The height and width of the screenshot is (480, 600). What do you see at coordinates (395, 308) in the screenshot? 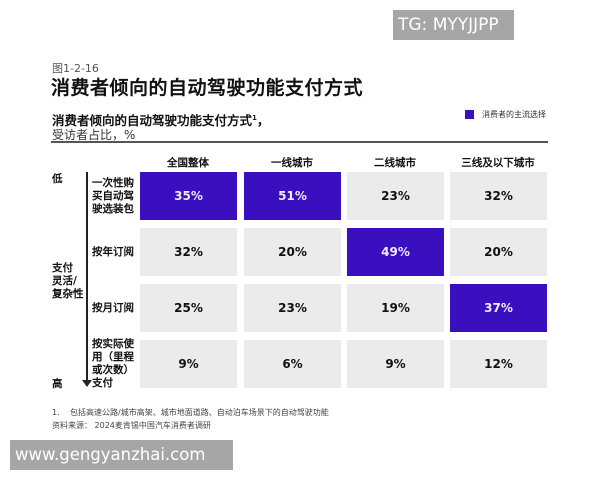
I see `table-cell: 19%` at bounding box center [395, 308].